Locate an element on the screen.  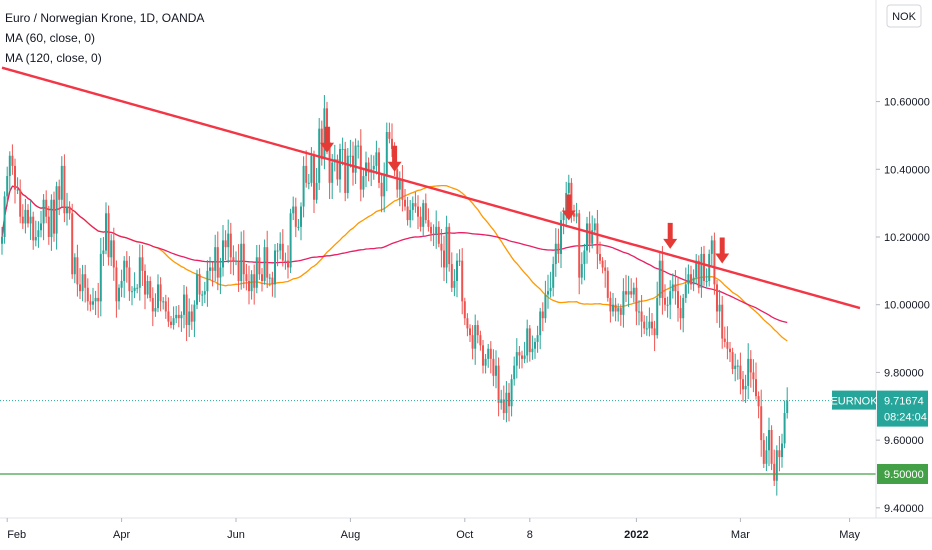
currency-button-frame is located at coordinates (904, 16).